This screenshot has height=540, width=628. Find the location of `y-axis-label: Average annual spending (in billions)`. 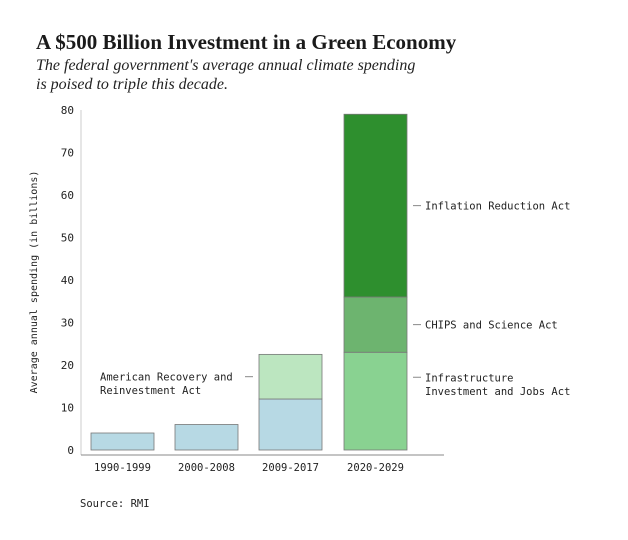

y-axis-label: Average annual spending (in billions) is located at coordinates (34, 282).